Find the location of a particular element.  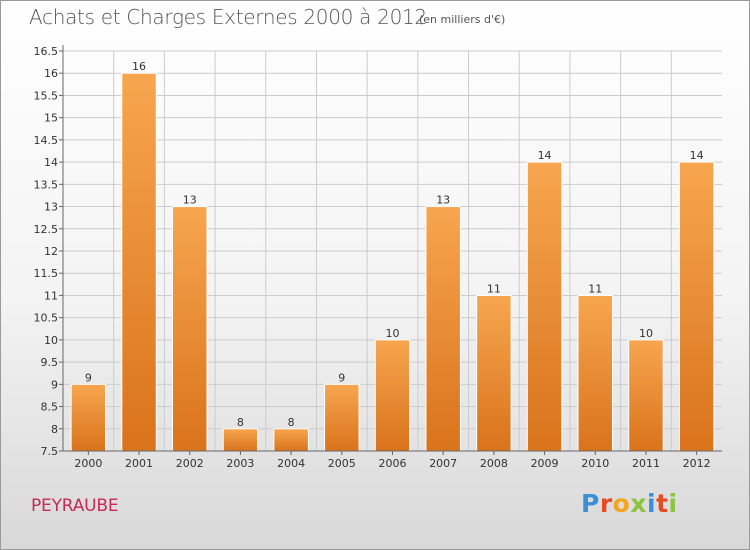

x-tick-label: 2007 is located at coordinates (443, 463).